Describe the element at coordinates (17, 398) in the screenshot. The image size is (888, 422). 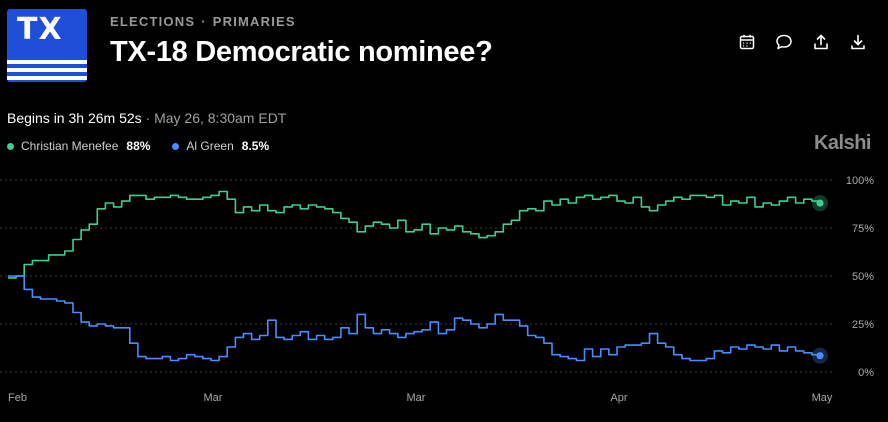
I see `x-tick-label: Feb` at that location.